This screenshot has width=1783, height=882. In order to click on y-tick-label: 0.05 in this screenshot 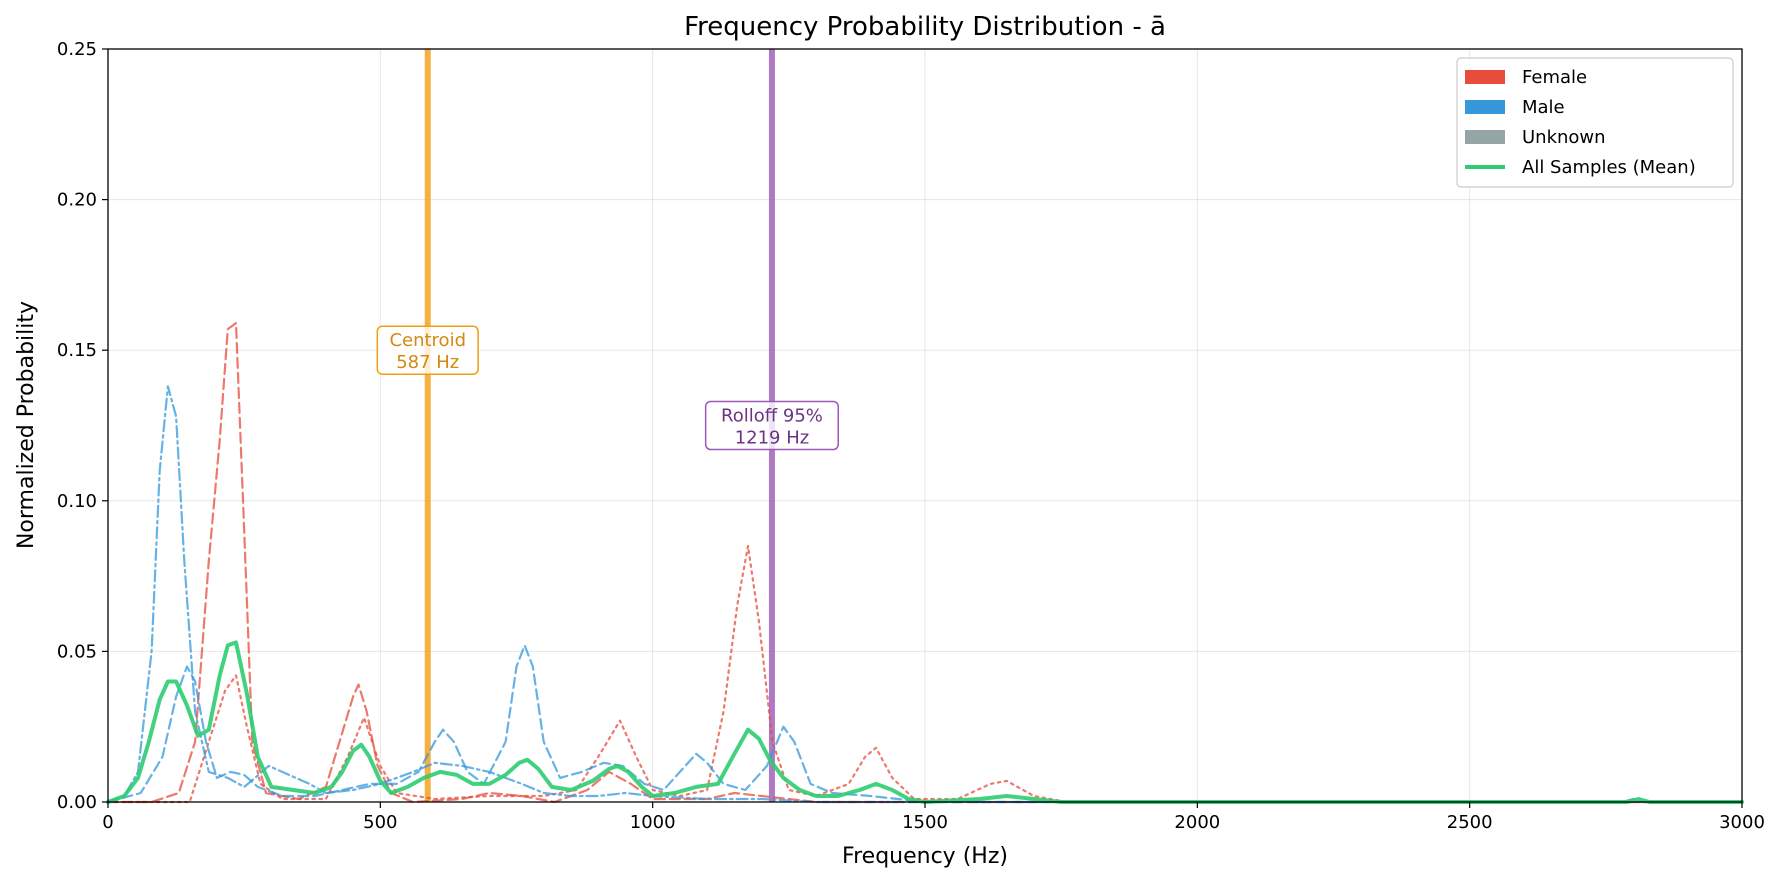, I will do `click(77, 651)`.